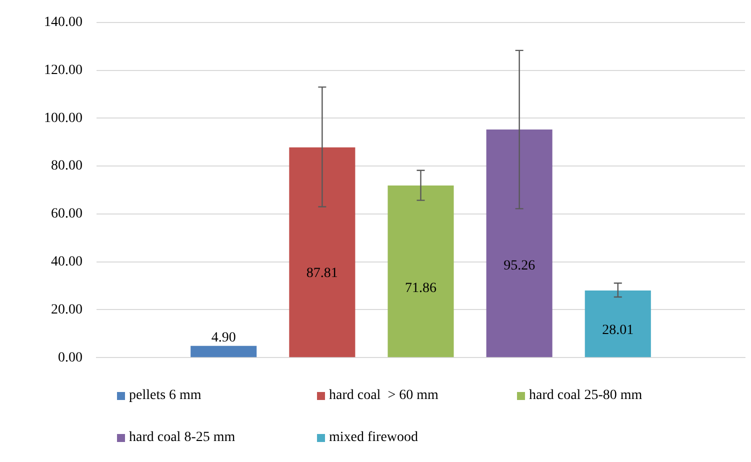 This screenshot has height=462, width=751. I want to click on y-tick-label: 20.00, so click(66, 310).